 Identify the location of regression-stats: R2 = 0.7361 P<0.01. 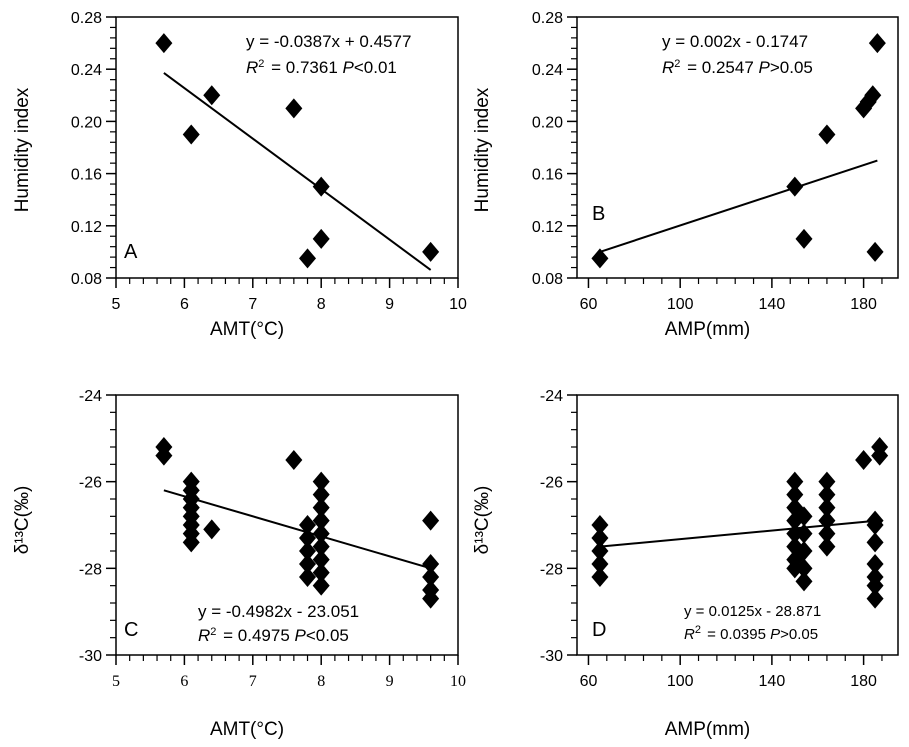
(321, 67).